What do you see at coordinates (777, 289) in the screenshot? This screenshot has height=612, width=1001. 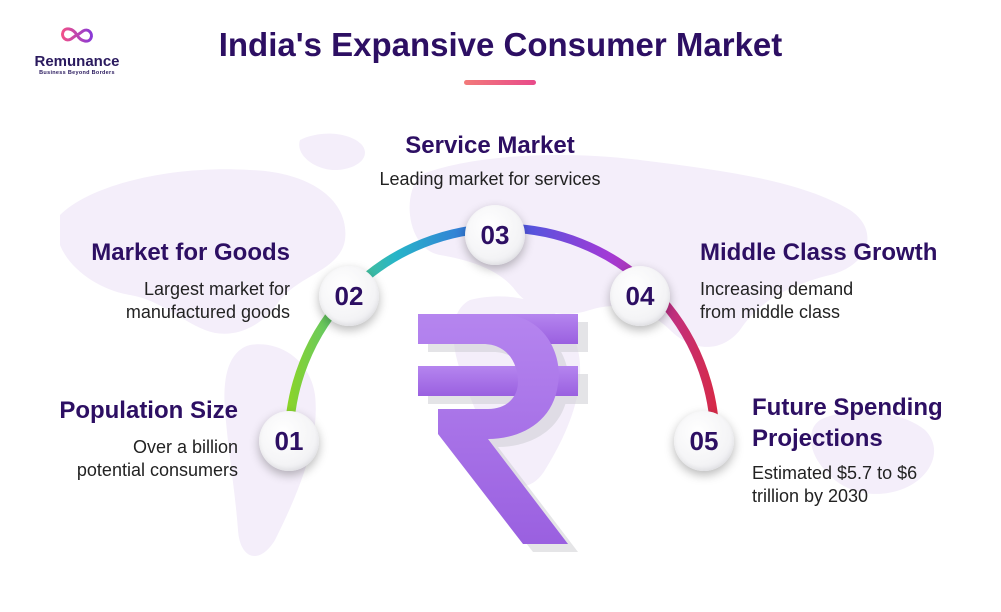 I see `middle-class-growth-desc-line1: Increasing demand` at bounding box center [777, 289].